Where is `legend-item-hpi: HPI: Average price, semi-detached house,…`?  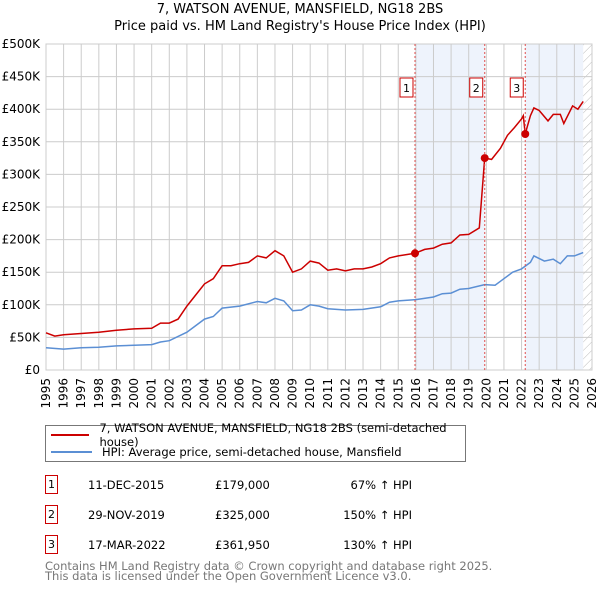 legend-item-hpi: HPI: Average price, semi-detached house,… is located at coordinates (226, 452).